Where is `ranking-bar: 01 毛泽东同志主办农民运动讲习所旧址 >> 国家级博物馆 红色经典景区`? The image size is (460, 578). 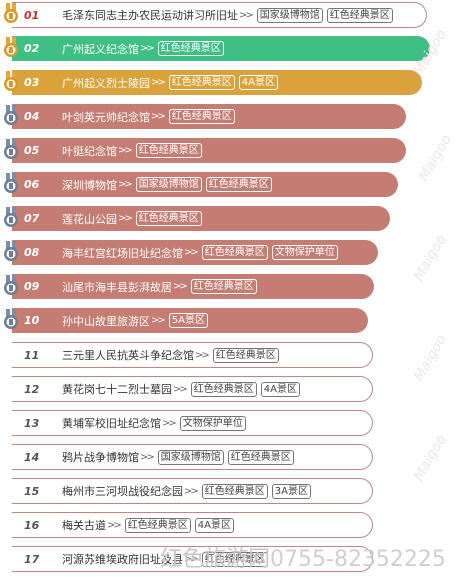 ranking-bar: 01 毛泽东同志主办农民运动讲习所旧址 >> 国家级博物馆 红色经典景区 is located at coordinates (219, 15).